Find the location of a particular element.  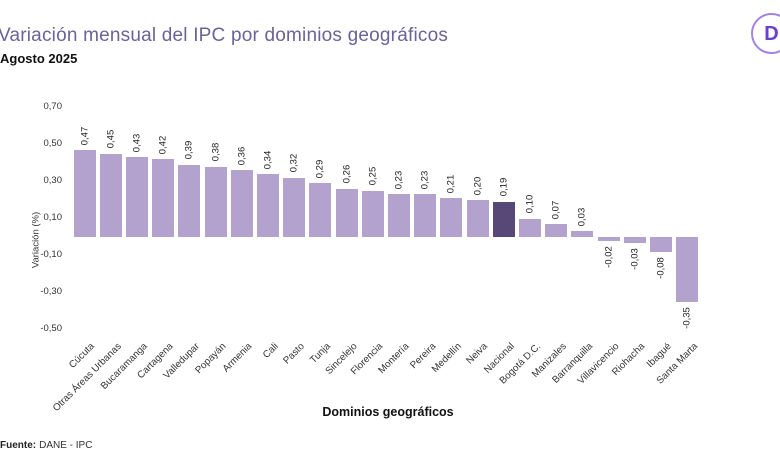

bar-value-label: -0,08 is located at coordinates (661, 267).